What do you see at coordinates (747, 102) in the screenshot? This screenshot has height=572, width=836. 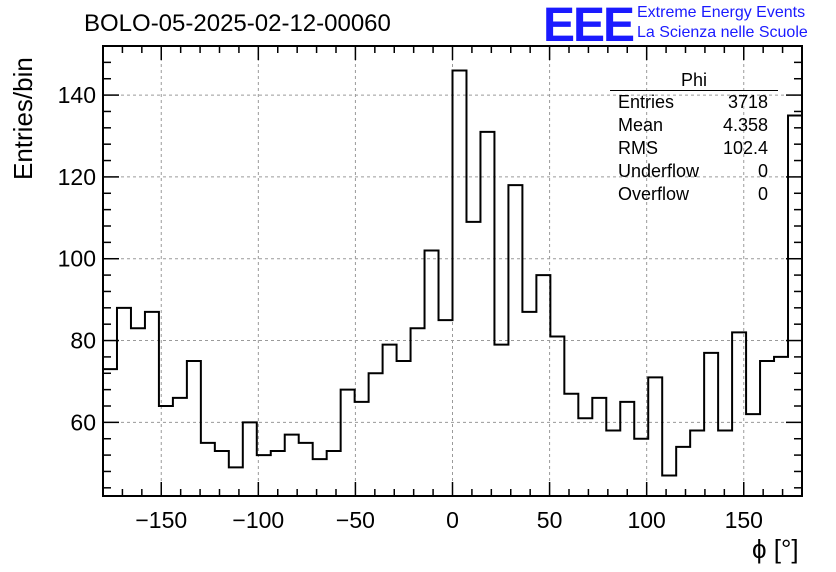 I see `stats-value: 3718` at bounding box center [747, 102].